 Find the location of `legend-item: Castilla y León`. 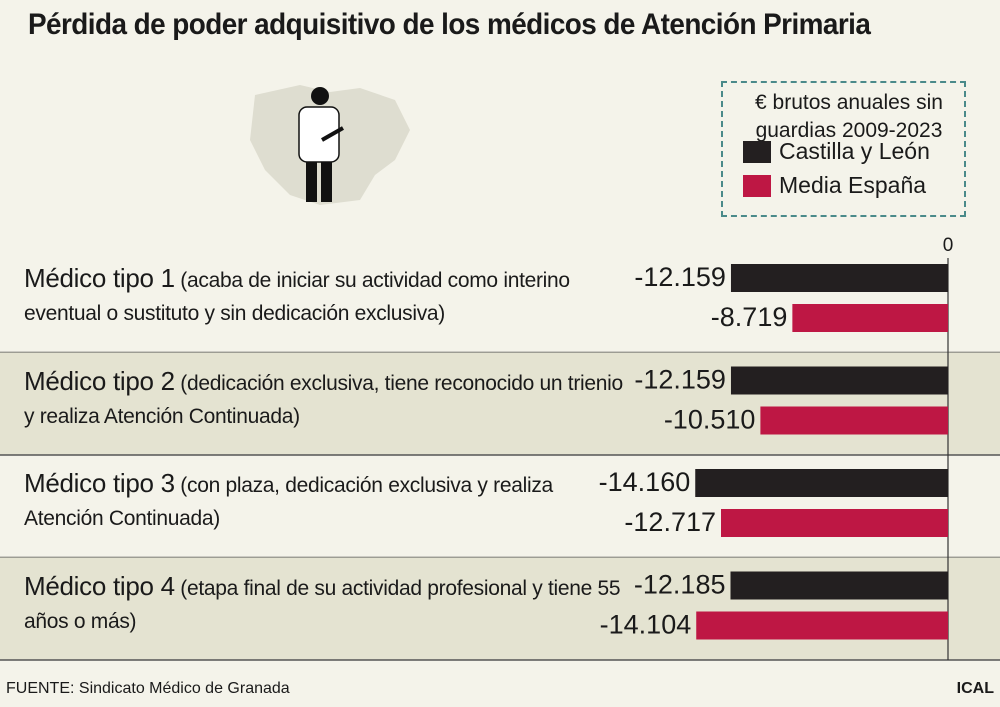

legend-item: Castilla y León is located at coordinates (836, 151).